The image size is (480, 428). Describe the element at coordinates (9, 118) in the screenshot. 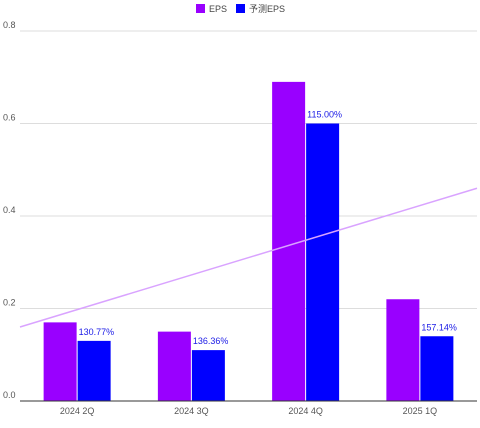

I see `y-tick-label: 0.6` at that location.